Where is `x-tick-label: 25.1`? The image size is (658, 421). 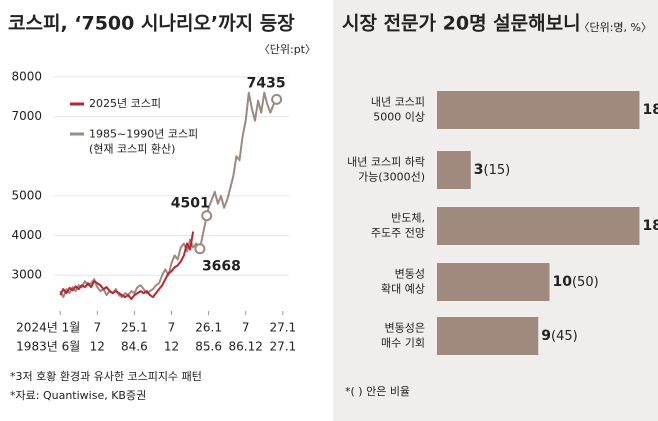
x-tick-label: 25.1 is located at coordinates (134, 328).